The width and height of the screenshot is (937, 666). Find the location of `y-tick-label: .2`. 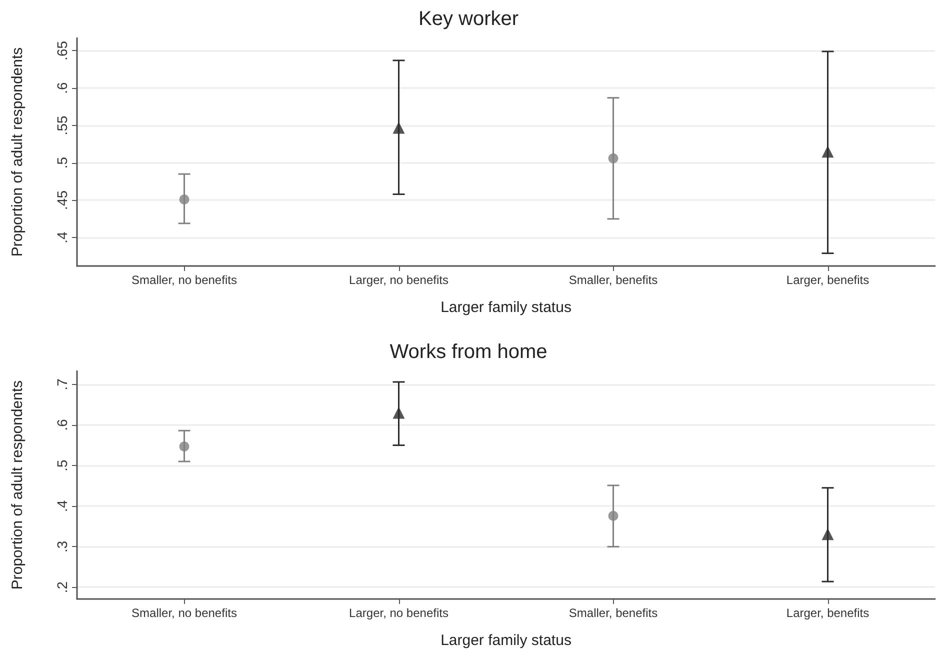

y-tick-label: .2 is located at coordinates (62, 587).